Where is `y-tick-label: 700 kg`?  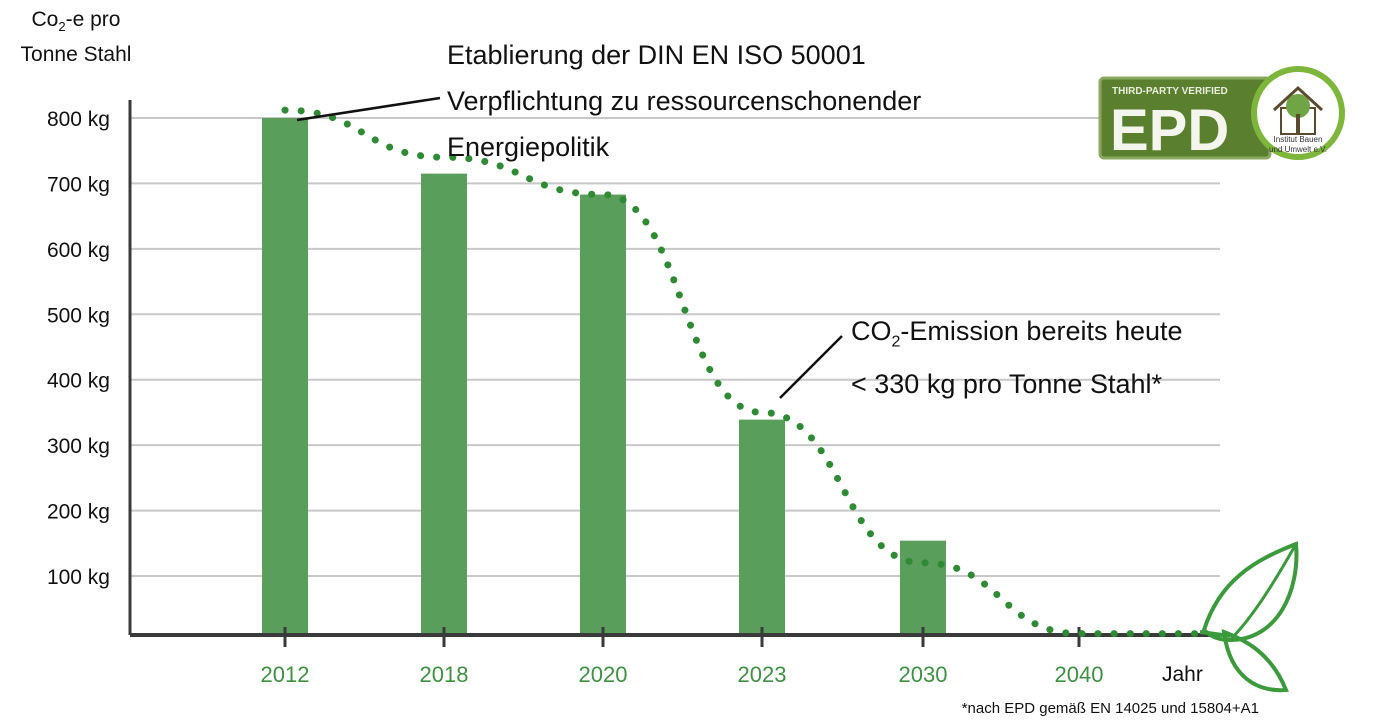
y-tick-label: 700 kg is located at coordinates (78, 184).